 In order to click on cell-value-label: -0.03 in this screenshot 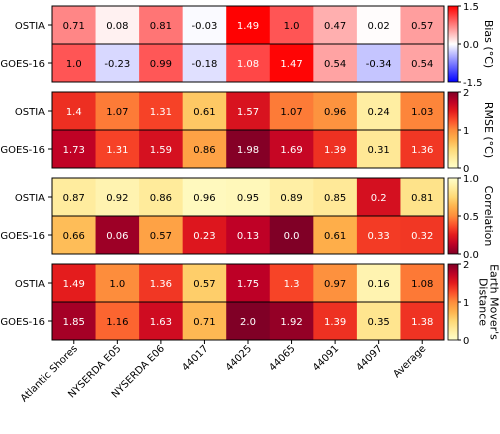, I will do `click(205, 26)`.